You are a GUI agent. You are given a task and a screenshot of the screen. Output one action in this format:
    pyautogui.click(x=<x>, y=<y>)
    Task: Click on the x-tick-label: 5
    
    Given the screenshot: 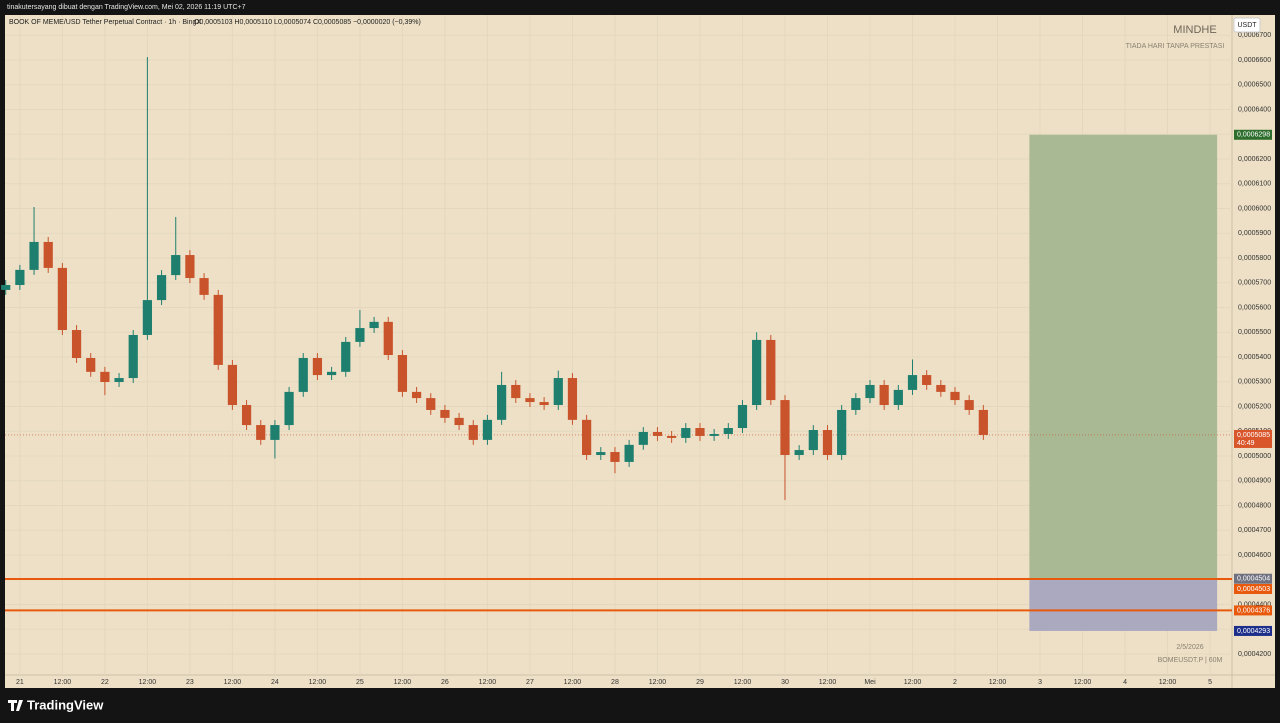 What is the action you would take?
    pyautogui.click(x=1210, y=682)
    